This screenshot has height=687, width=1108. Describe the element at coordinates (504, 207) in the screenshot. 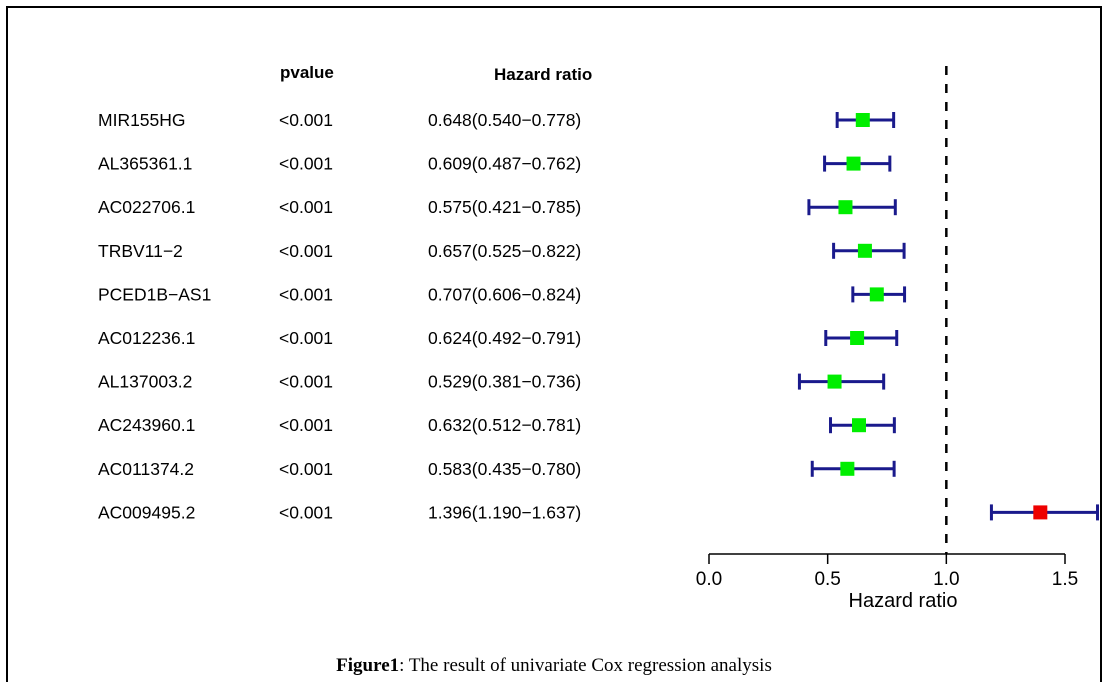

I see `row-hazard-ratio-text: 0.575(0.421−0.785)` at that location.